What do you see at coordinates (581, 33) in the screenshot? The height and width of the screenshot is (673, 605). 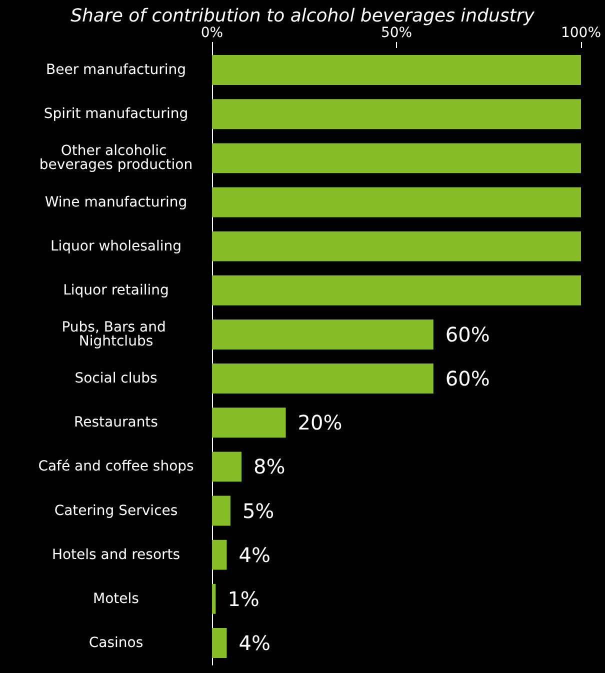 I see `x-tick-label: 100%` at bounding box center [581, 33].